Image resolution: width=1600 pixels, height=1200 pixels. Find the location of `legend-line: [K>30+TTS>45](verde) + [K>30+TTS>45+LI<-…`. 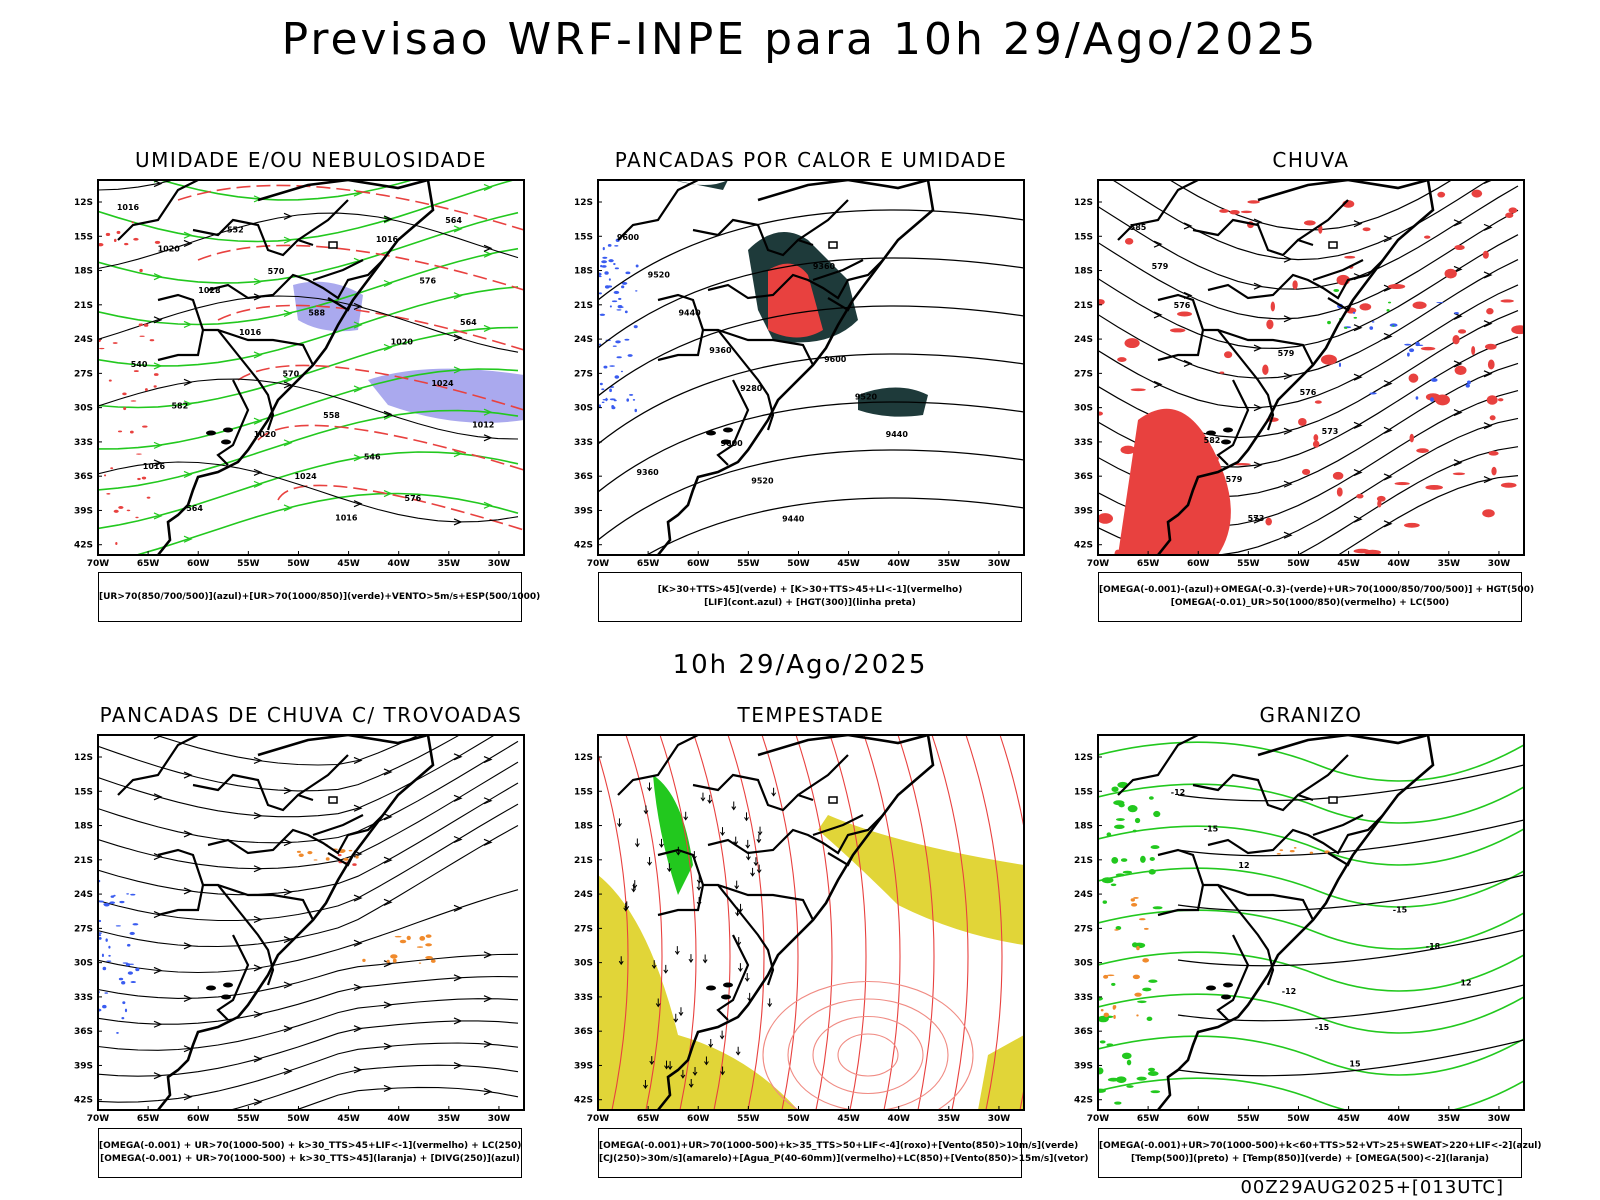

legend-line: [K>30+TTS>45](verde) + [K>30+TTS>45+LI<-… is located at coordinates (810, 590).